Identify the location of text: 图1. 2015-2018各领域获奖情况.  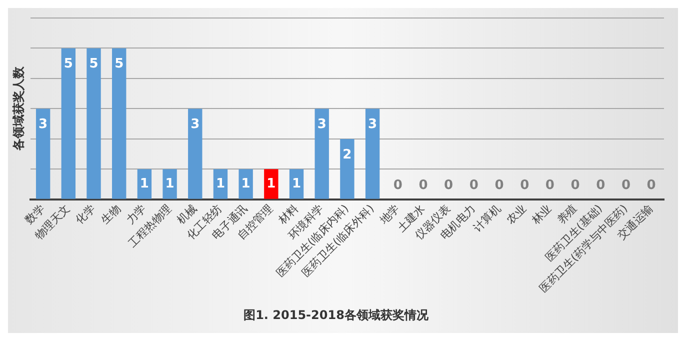
(337, 315).